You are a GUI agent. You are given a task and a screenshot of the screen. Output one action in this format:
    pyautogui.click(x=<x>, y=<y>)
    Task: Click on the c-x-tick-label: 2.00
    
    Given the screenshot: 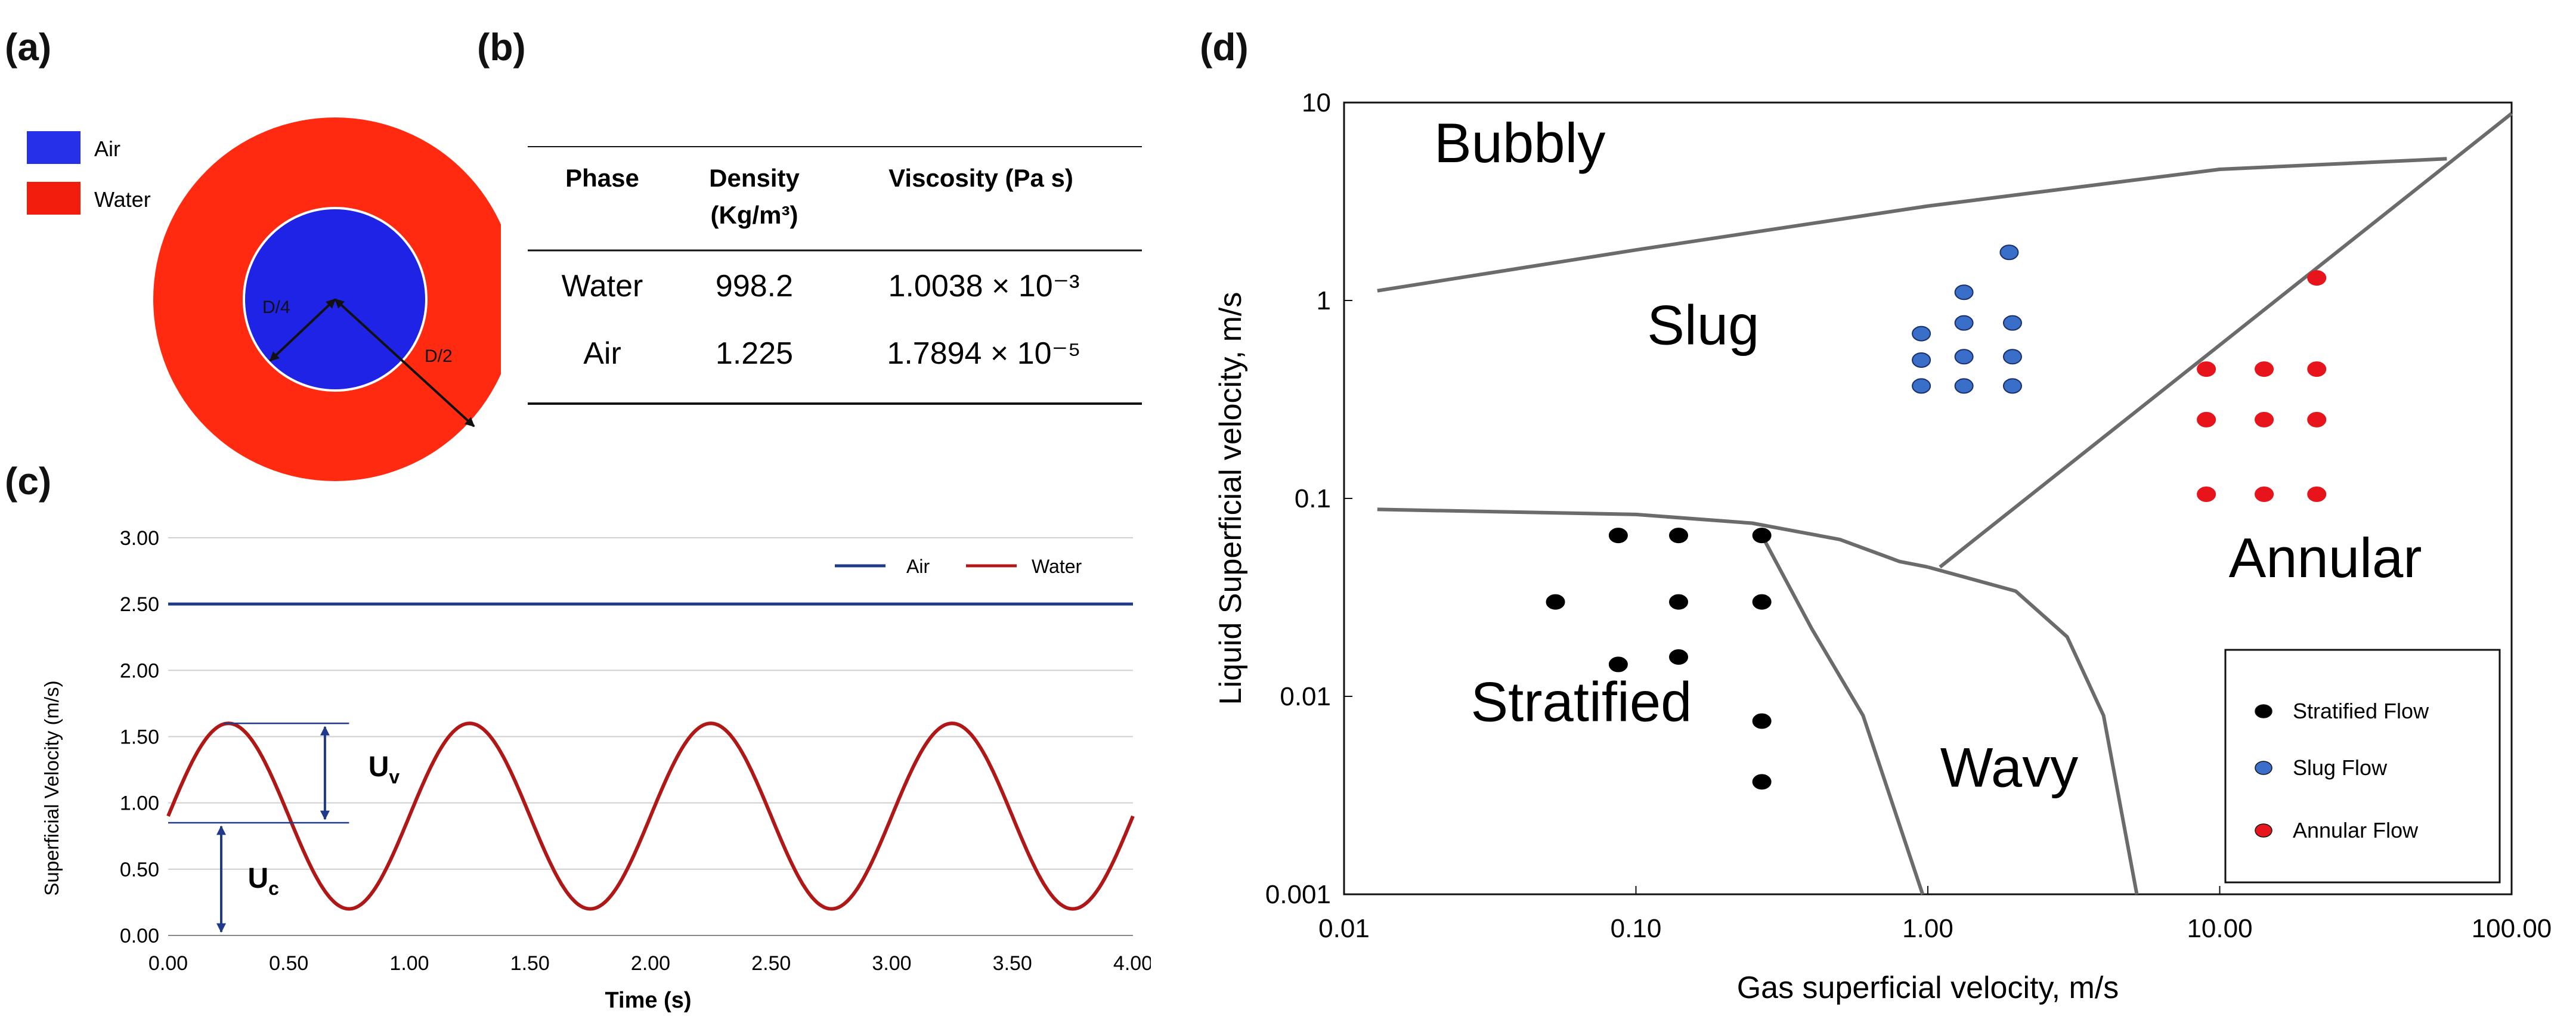 What is the action you would take?
    pyautogui.click(x=650, y=963)
    